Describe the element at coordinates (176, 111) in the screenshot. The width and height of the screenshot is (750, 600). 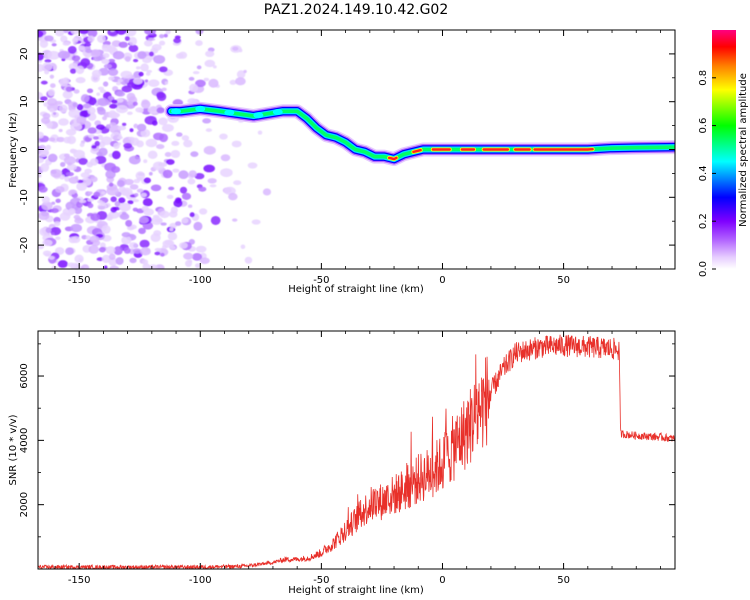
I see `ridge-knot` at that location.